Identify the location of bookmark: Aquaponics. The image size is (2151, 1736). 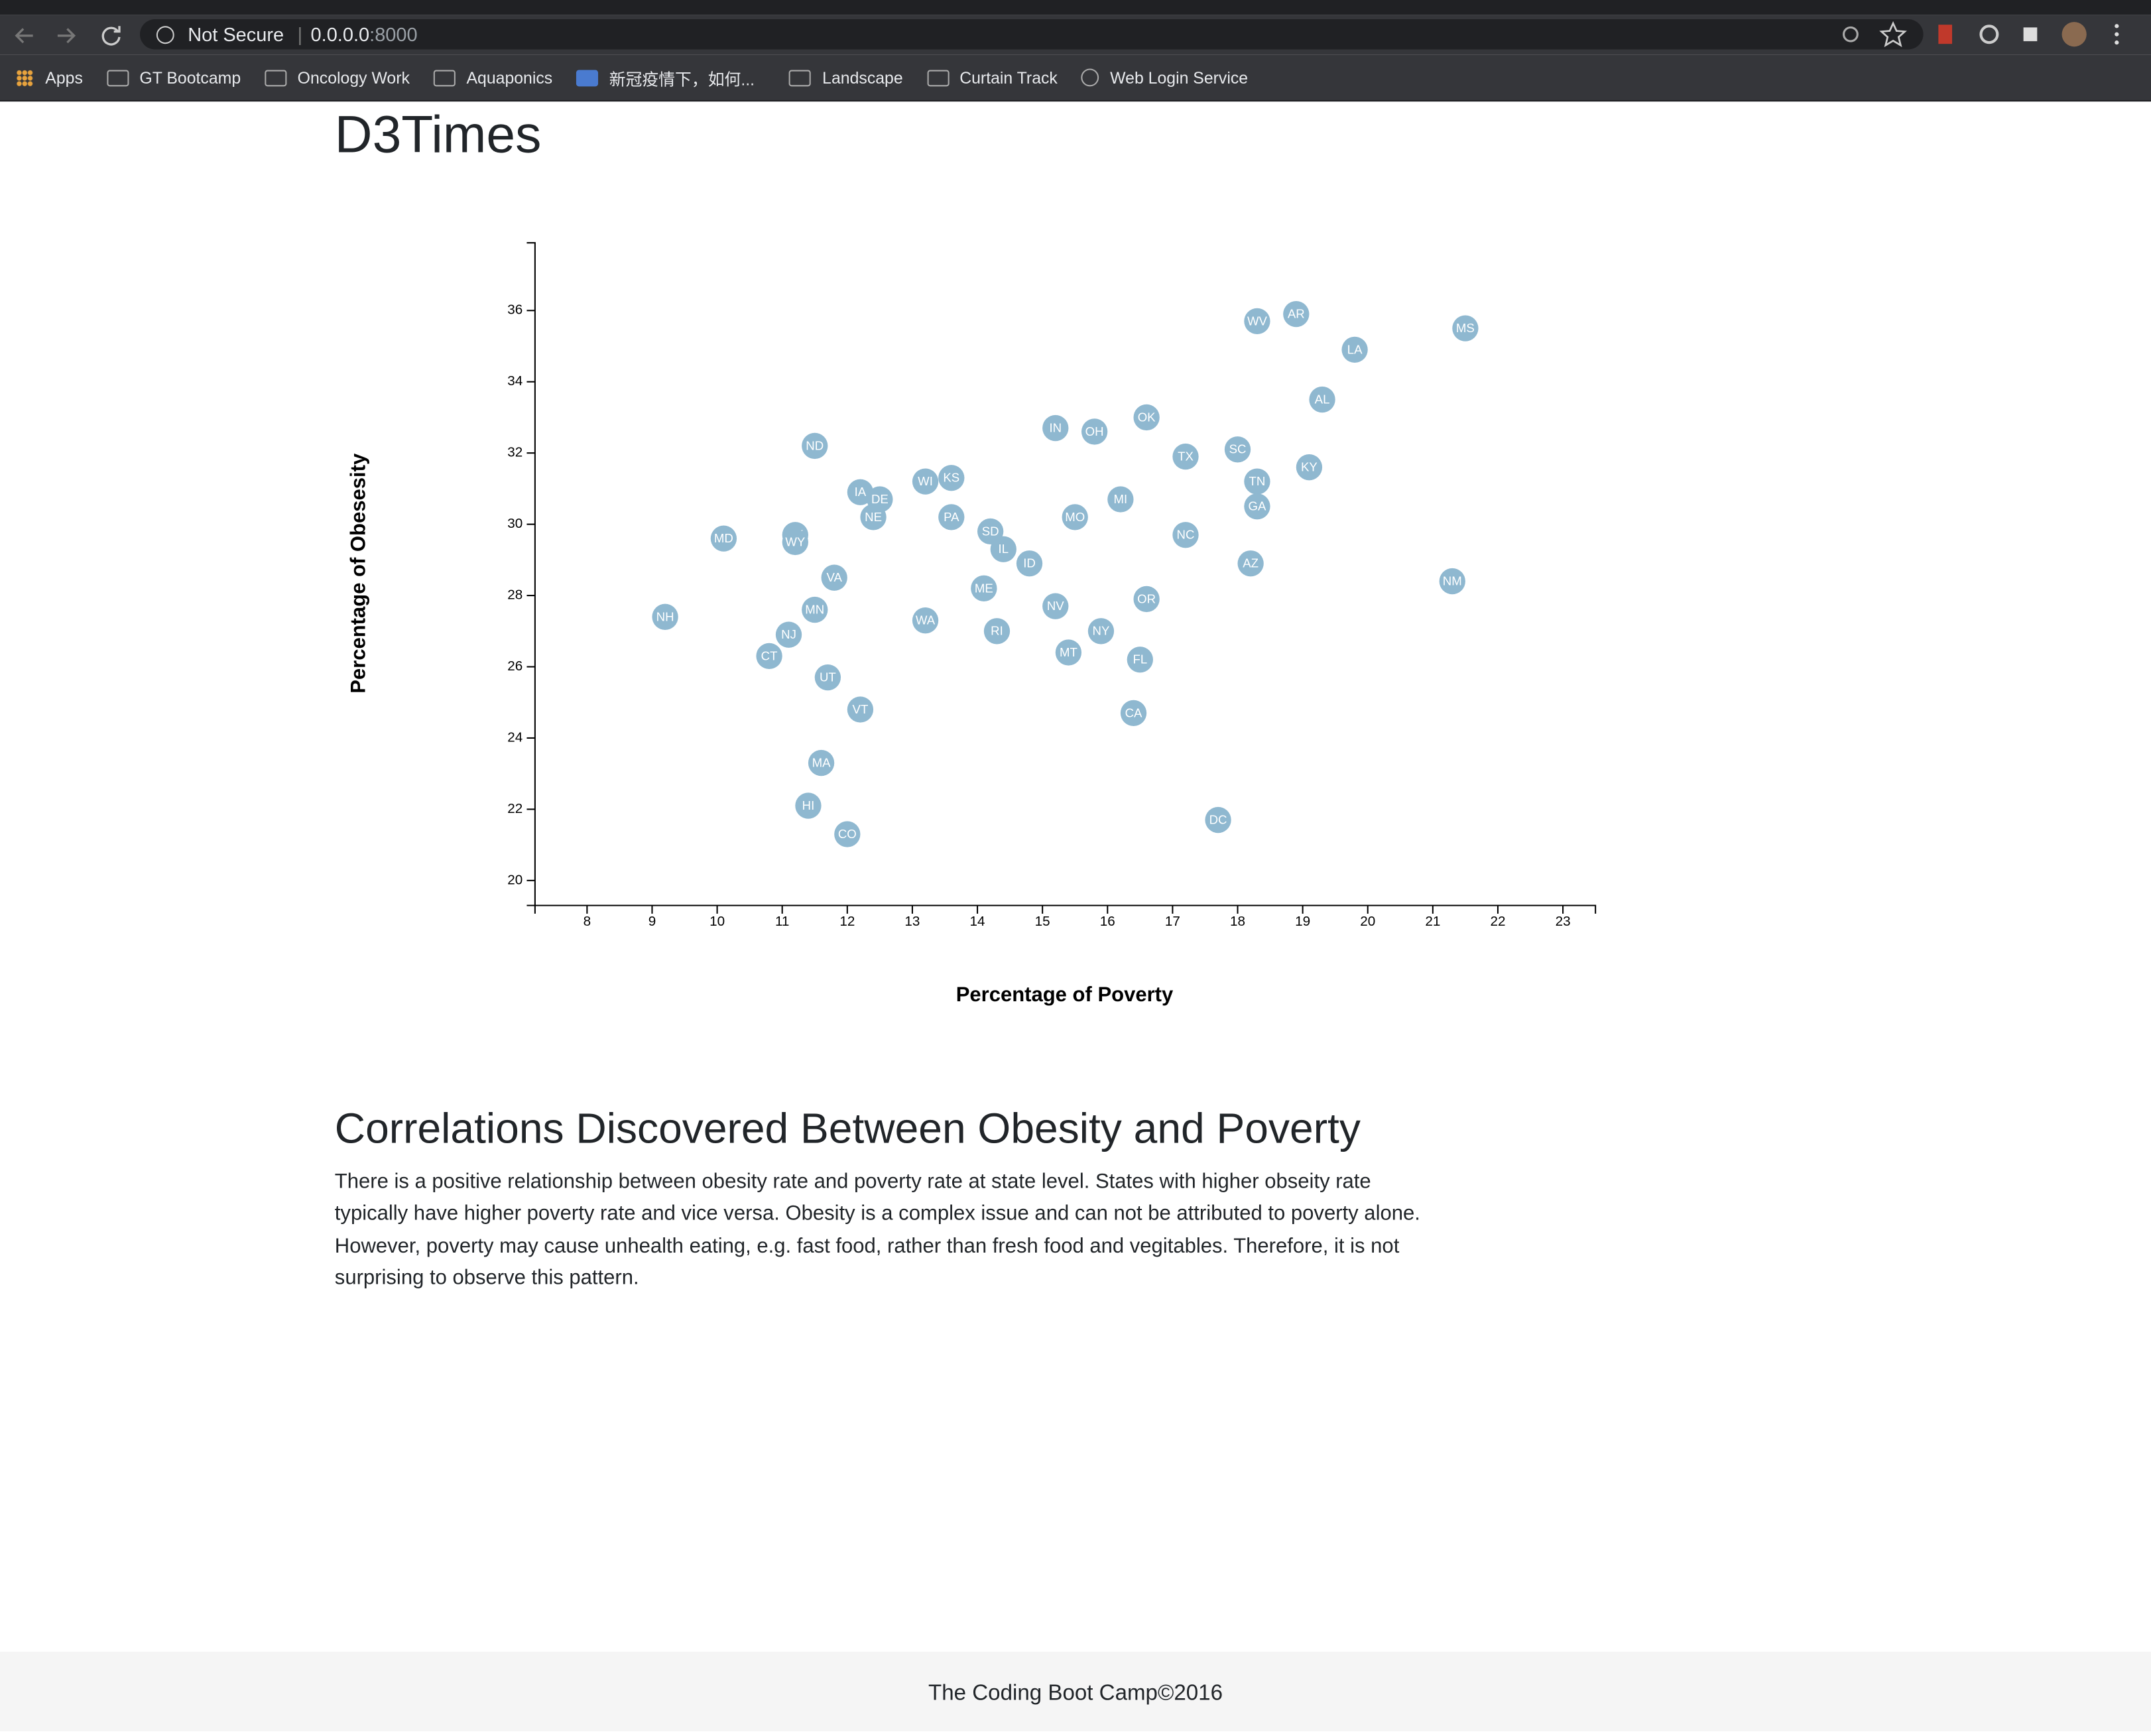
(493, 78).